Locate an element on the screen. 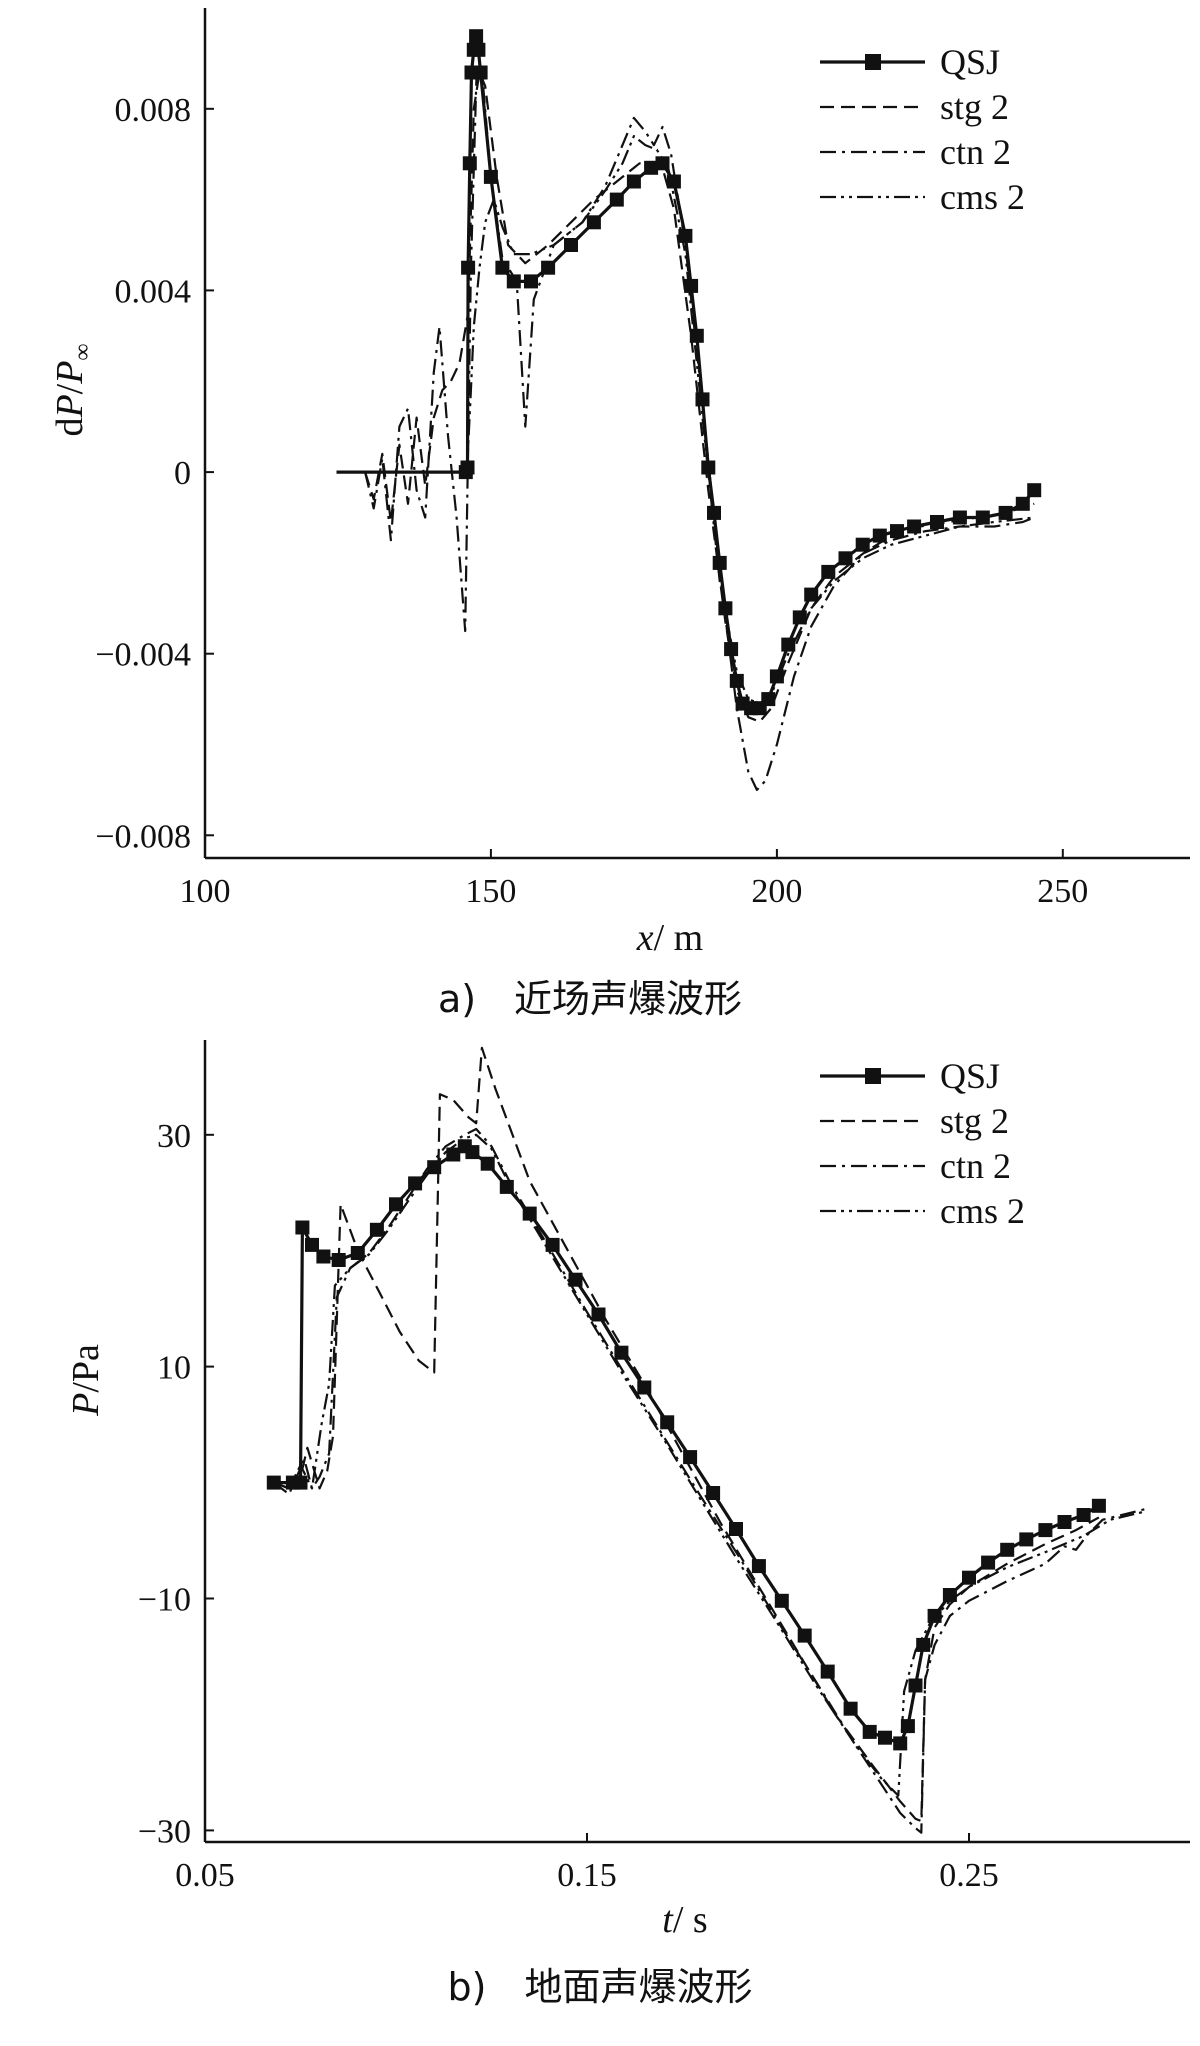 The width and height of the screenshot is (1200, 2046). panel-a-x-label: x/ m is located at coordinates (670, 938).